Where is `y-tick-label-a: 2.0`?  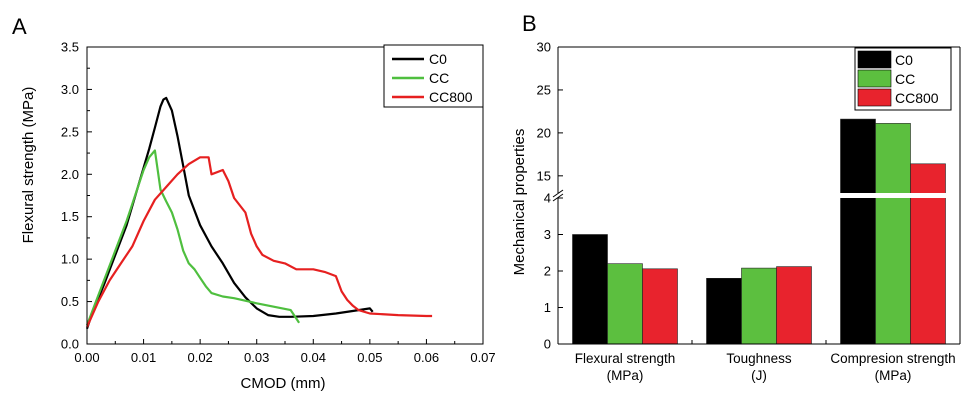
y-tick-label-a: 2.0 is located at coordinates (70, 174).